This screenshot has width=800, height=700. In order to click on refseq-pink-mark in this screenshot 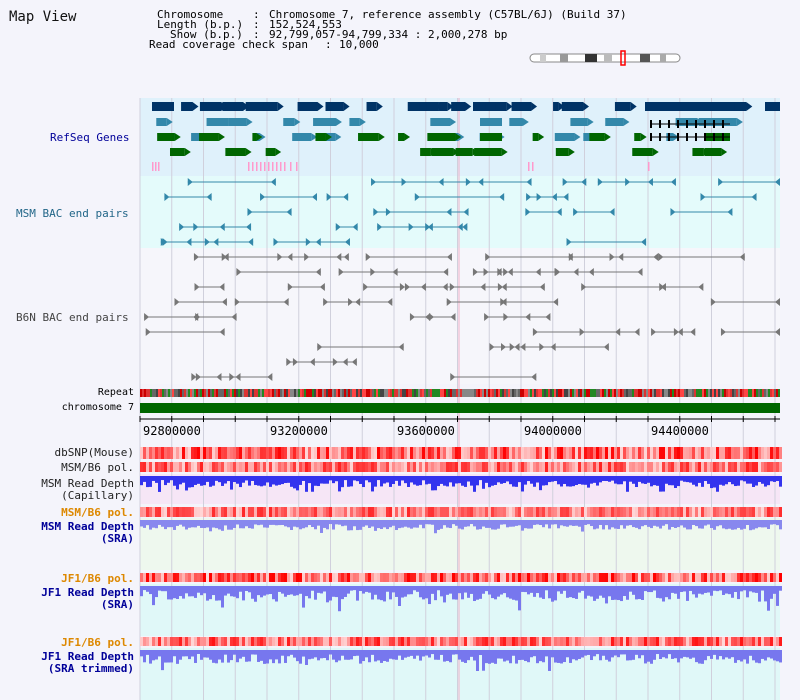, I will do `click(529, 166)`.